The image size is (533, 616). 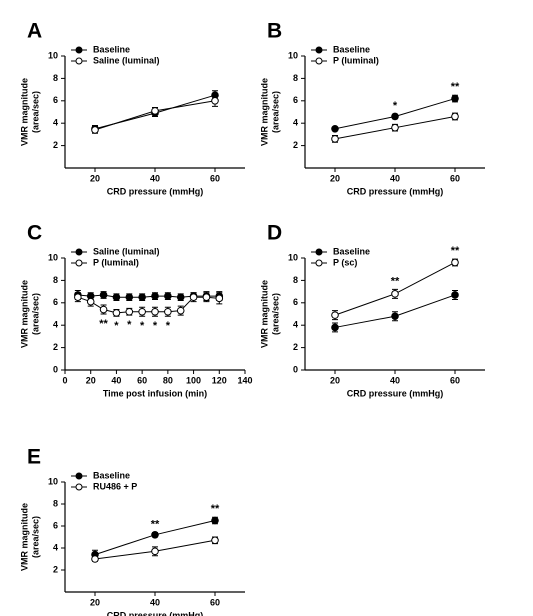 I want to click on panel-label: A, so click(x=34, y=31).